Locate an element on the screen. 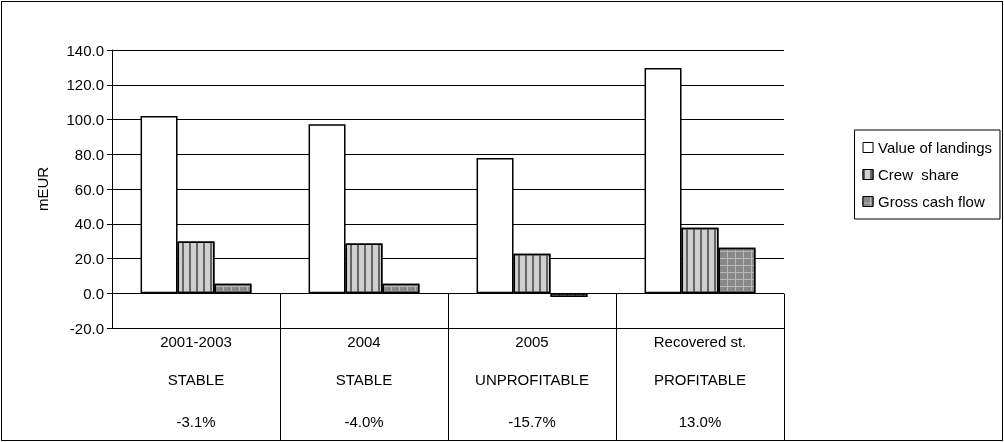 The image size is (1004, 442). x-tick-label: 2004 is located at coordinates (364, 341).